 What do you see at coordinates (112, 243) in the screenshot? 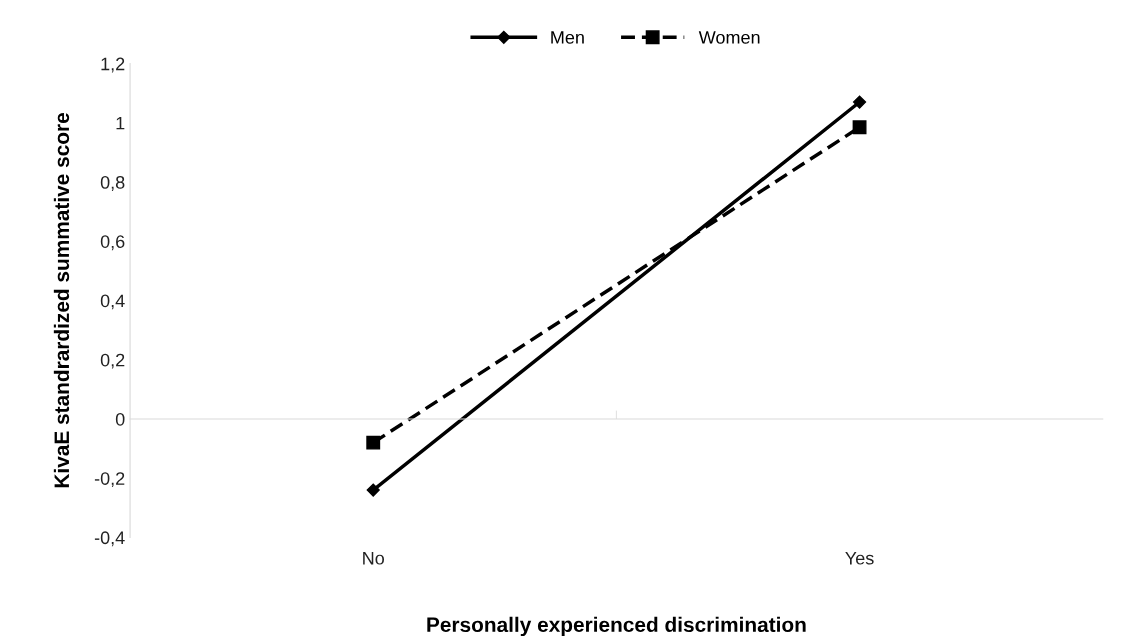
I see `y-tick-label: 0,6` at bounding box center [112, 243].